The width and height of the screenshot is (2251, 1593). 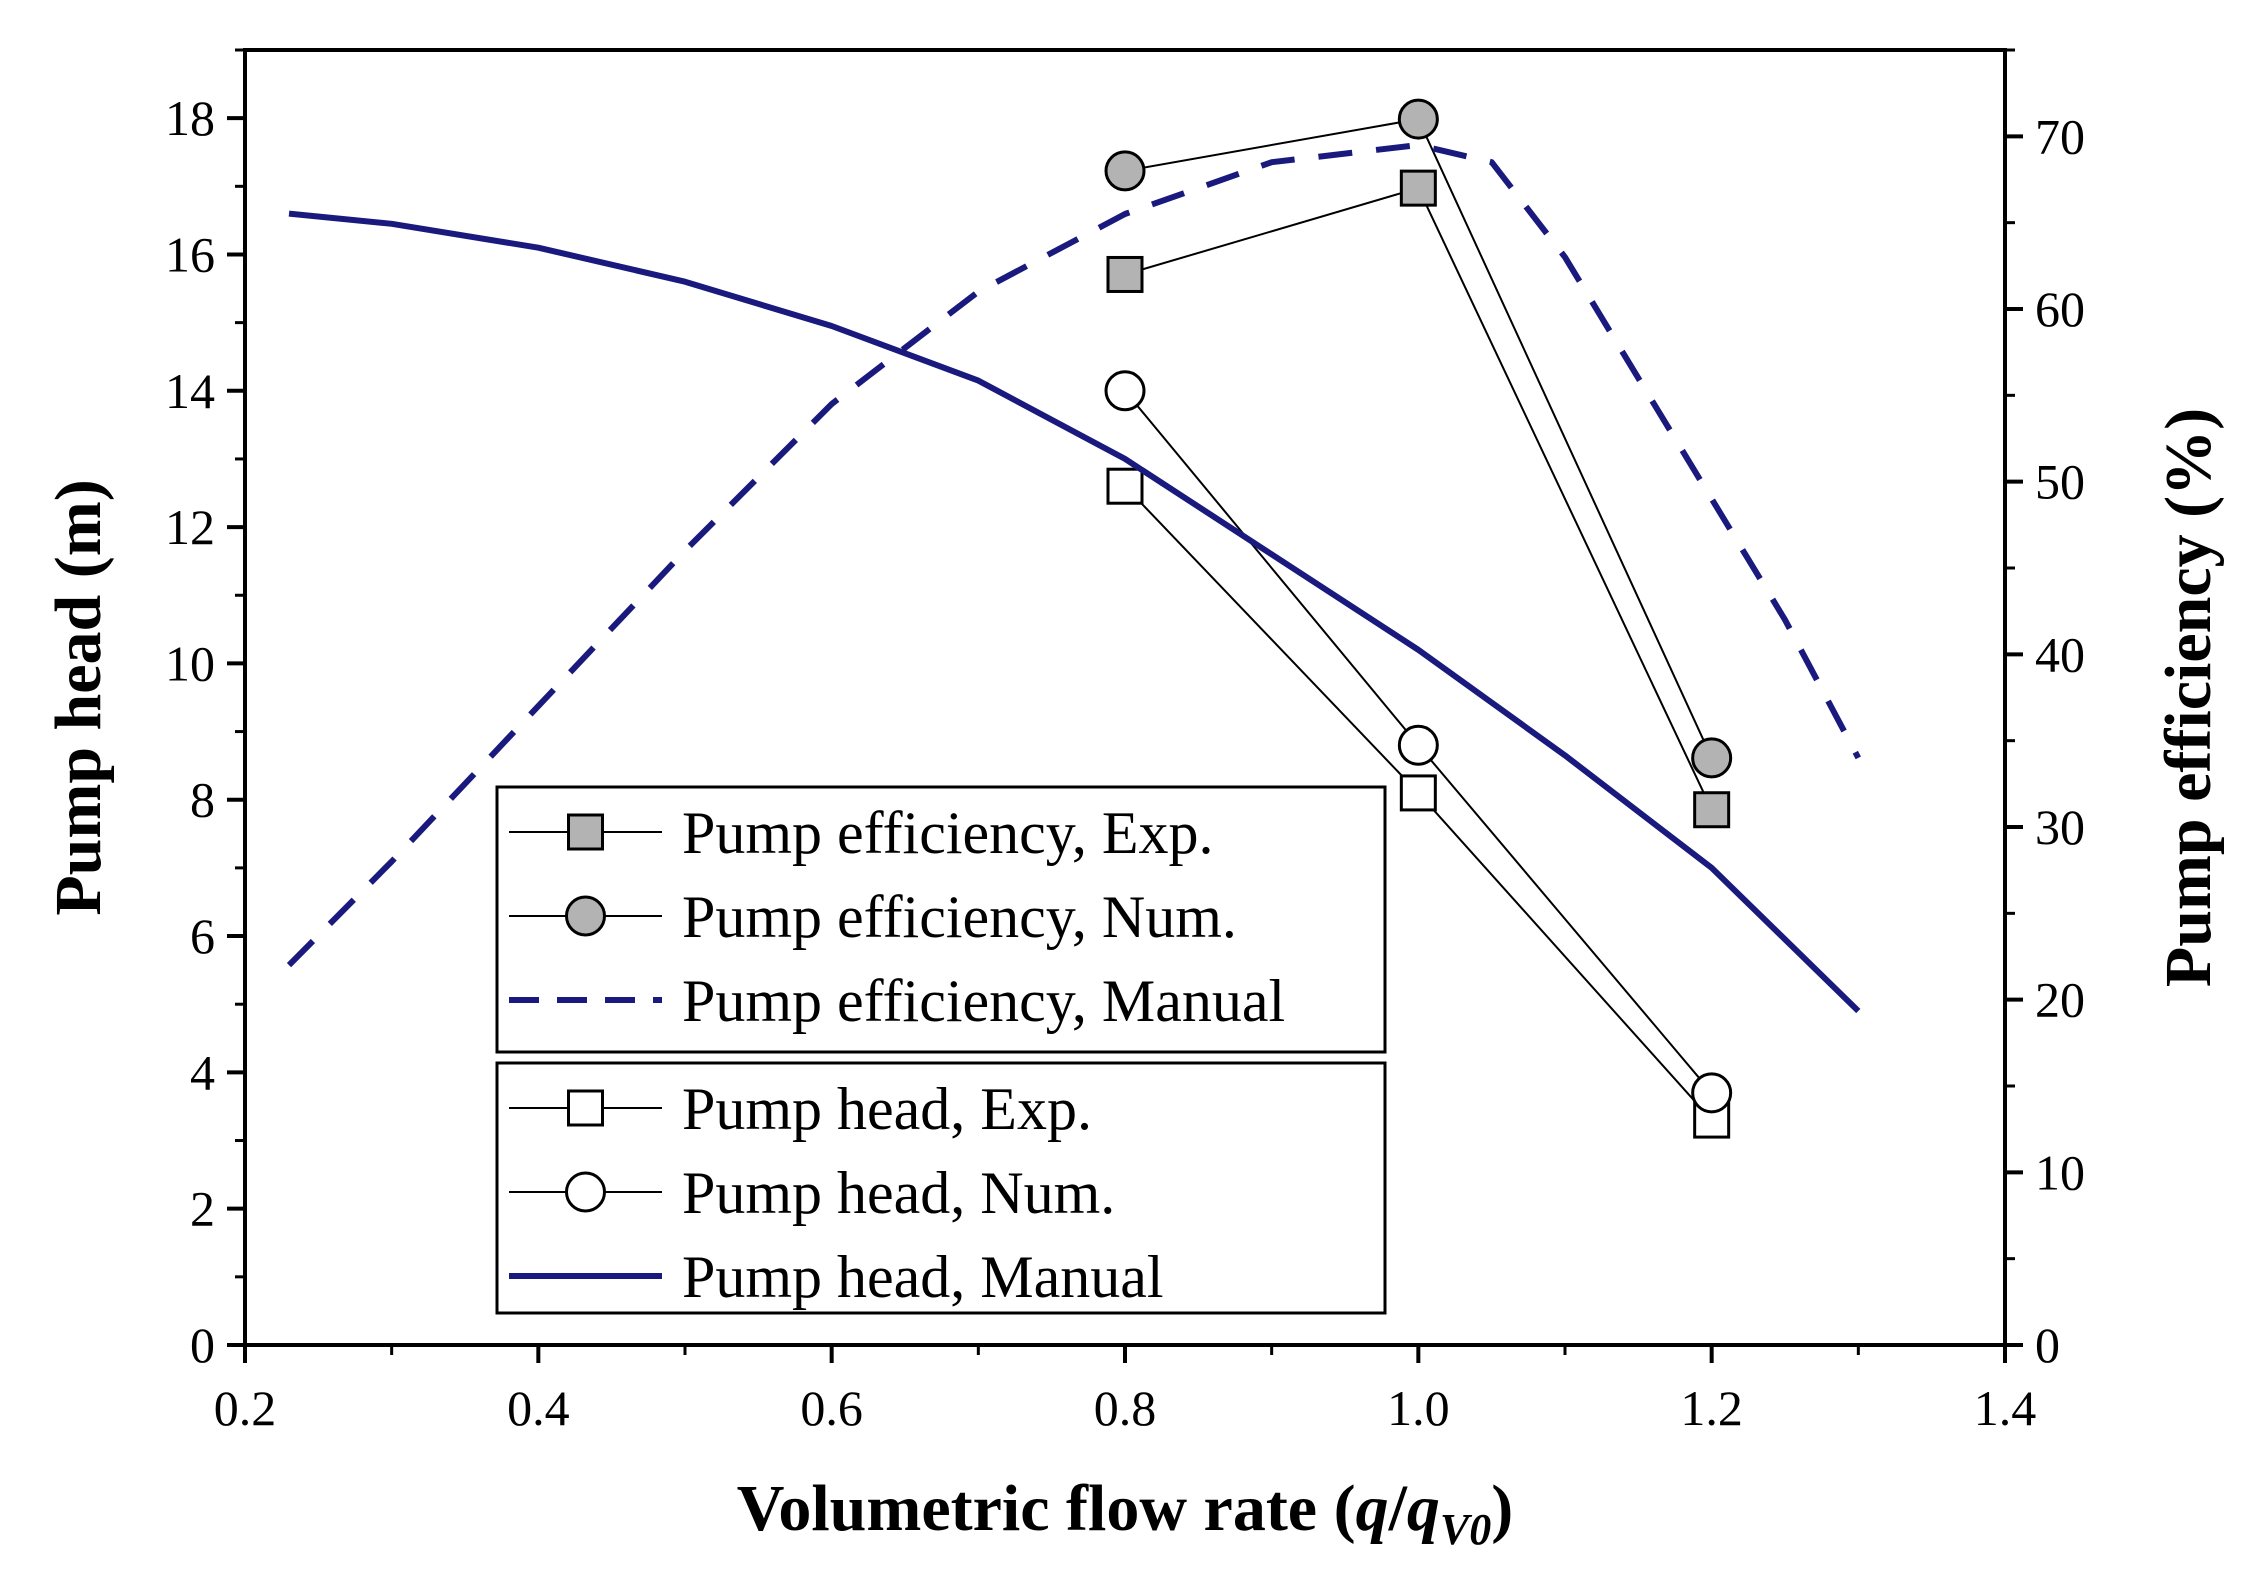 I want to click on y-left-tick-label: 0, so click(x=202, y=1345).